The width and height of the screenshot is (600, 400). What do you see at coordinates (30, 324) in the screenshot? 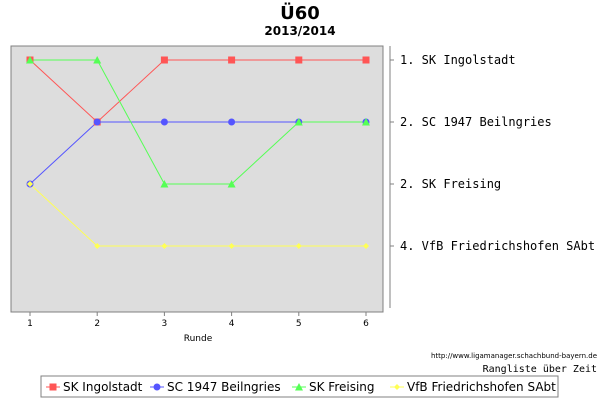
I see `x-tick-label: 1` at bounding box center [30, 324].